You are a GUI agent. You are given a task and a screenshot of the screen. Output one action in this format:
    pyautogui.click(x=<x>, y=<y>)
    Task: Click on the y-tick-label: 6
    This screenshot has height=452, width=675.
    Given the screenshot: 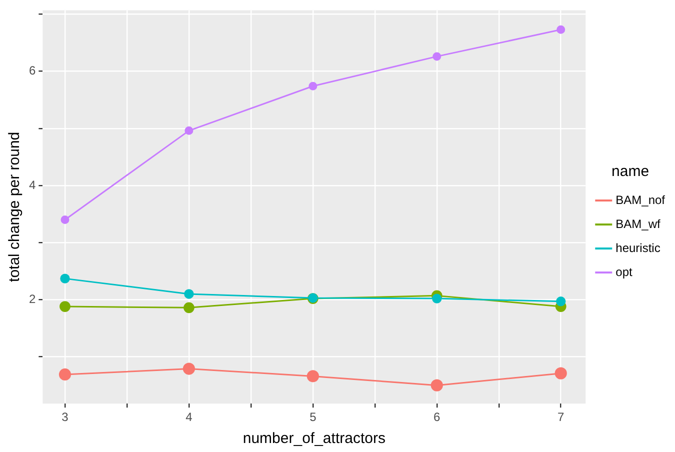 What is the action you would take?
    pyautogui.click(x=32, y=71)
    